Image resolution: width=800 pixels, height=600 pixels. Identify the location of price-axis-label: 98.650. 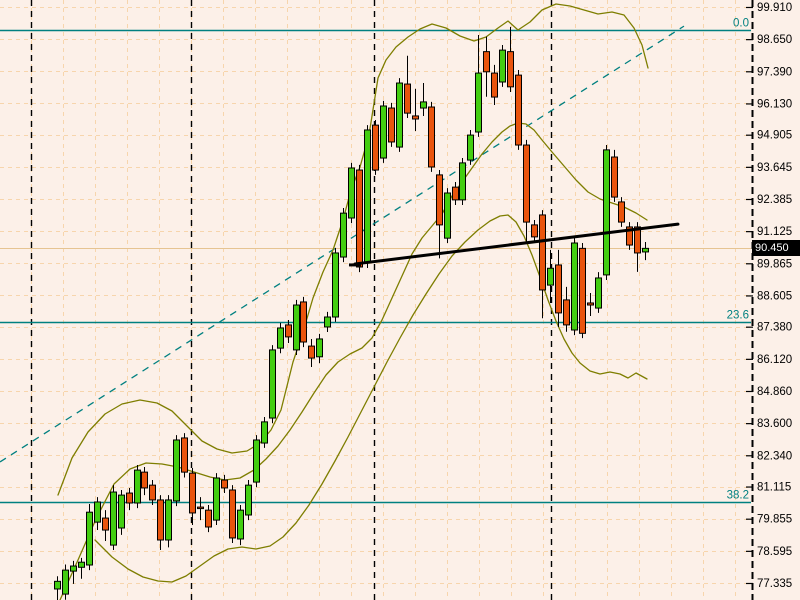
(774, 40).